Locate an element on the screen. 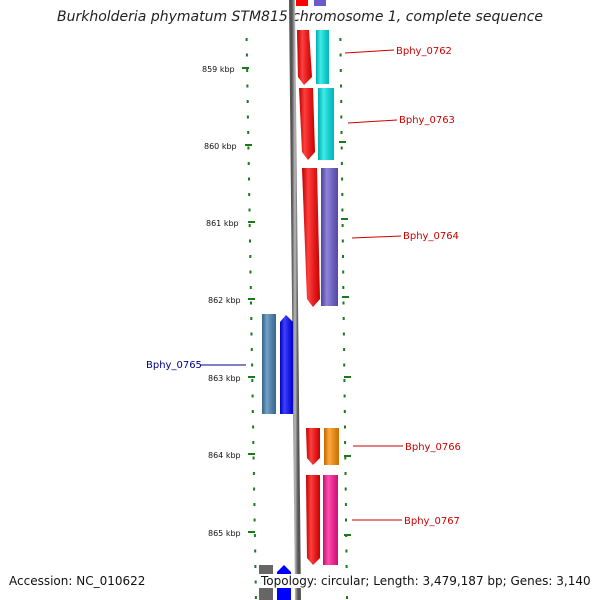 This screenshot has width=600, height=600. outer-ticks is located at coordinates (345, 338).